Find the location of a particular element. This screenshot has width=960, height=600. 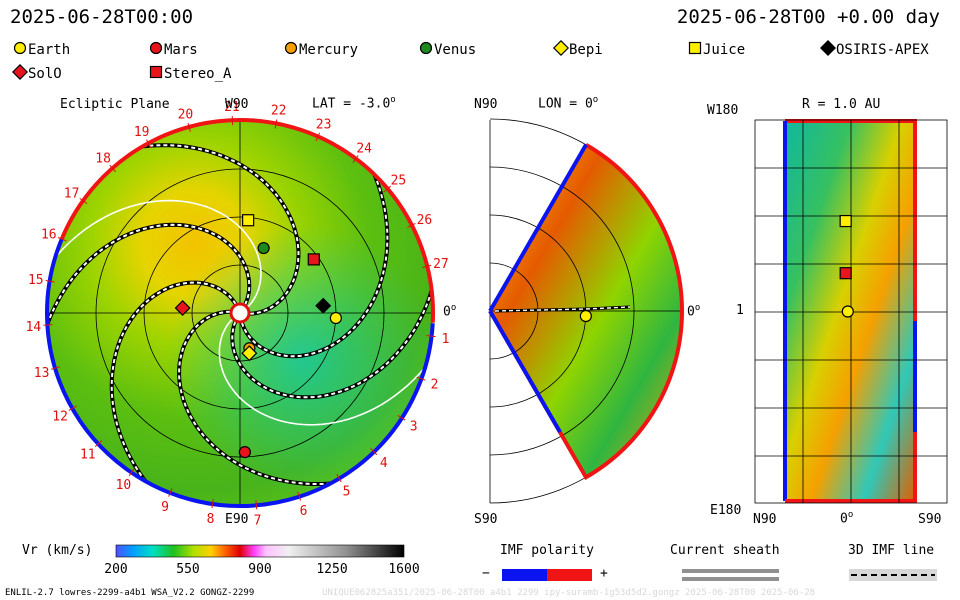

rmap-positive-edge-bottom is located at coordinates (851, 467).